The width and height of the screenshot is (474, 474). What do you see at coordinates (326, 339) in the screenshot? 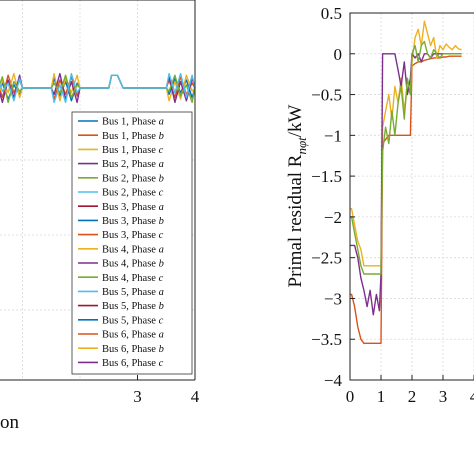
I see `right-y-tick-label: −3.5` at bounding box center [326, 339].